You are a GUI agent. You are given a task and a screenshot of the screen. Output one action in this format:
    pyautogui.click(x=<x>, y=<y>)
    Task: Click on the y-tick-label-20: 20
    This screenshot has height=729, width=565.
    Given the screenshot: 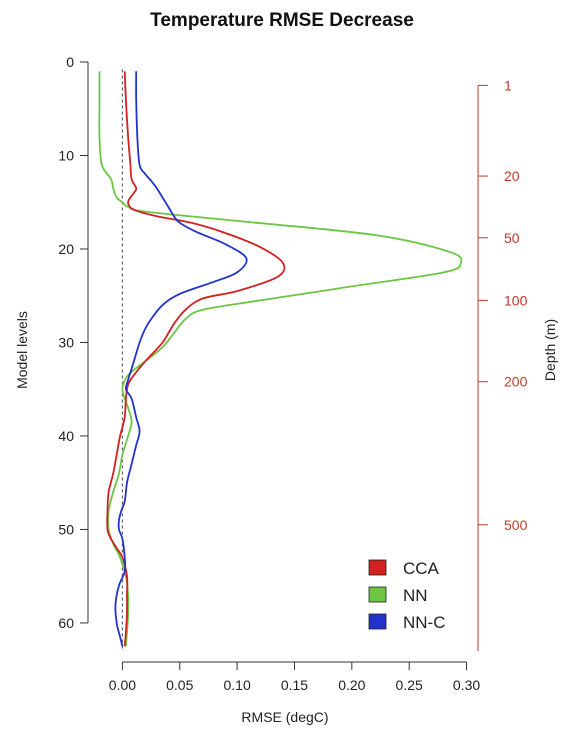 What is the action you would take?
    pyautogui.click(x=66, y=249)
    